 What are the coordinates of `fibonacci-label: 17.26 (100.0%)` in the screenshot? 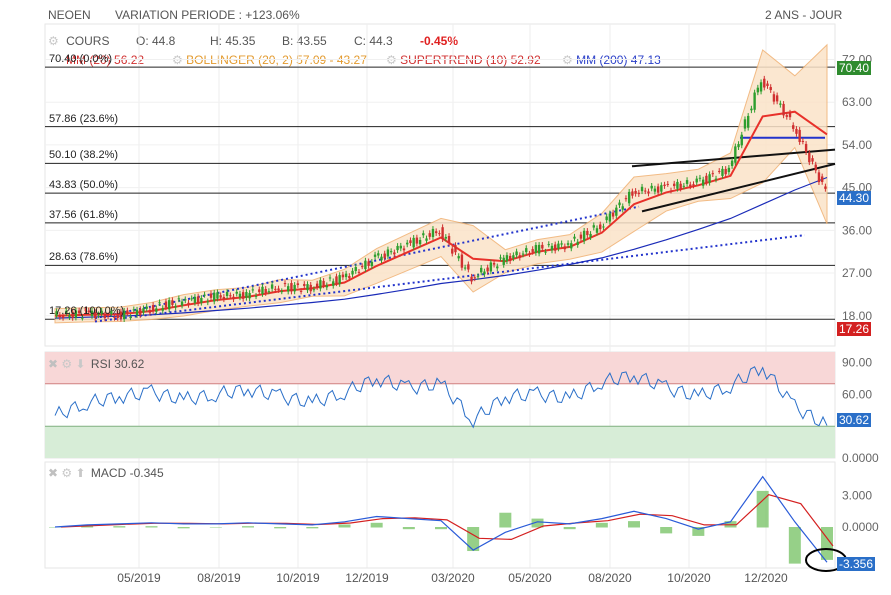 It's located at (87, 311).